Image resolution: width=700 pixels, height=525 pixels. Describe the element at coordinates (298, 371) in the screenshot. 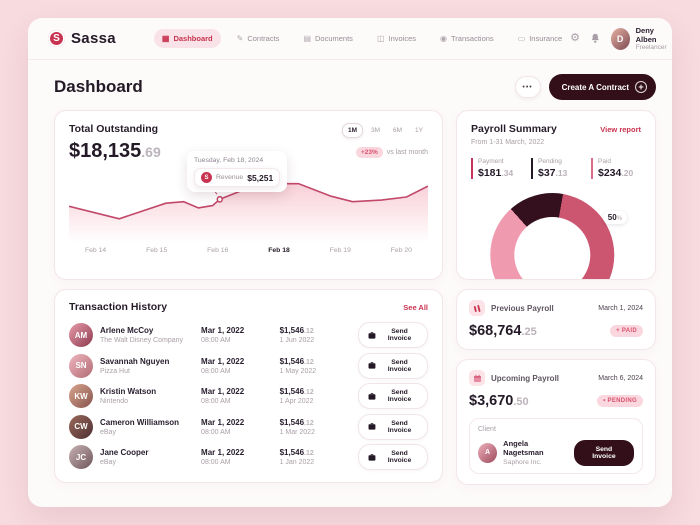

I see `tx-due-date: 1 May 2022` at that location.